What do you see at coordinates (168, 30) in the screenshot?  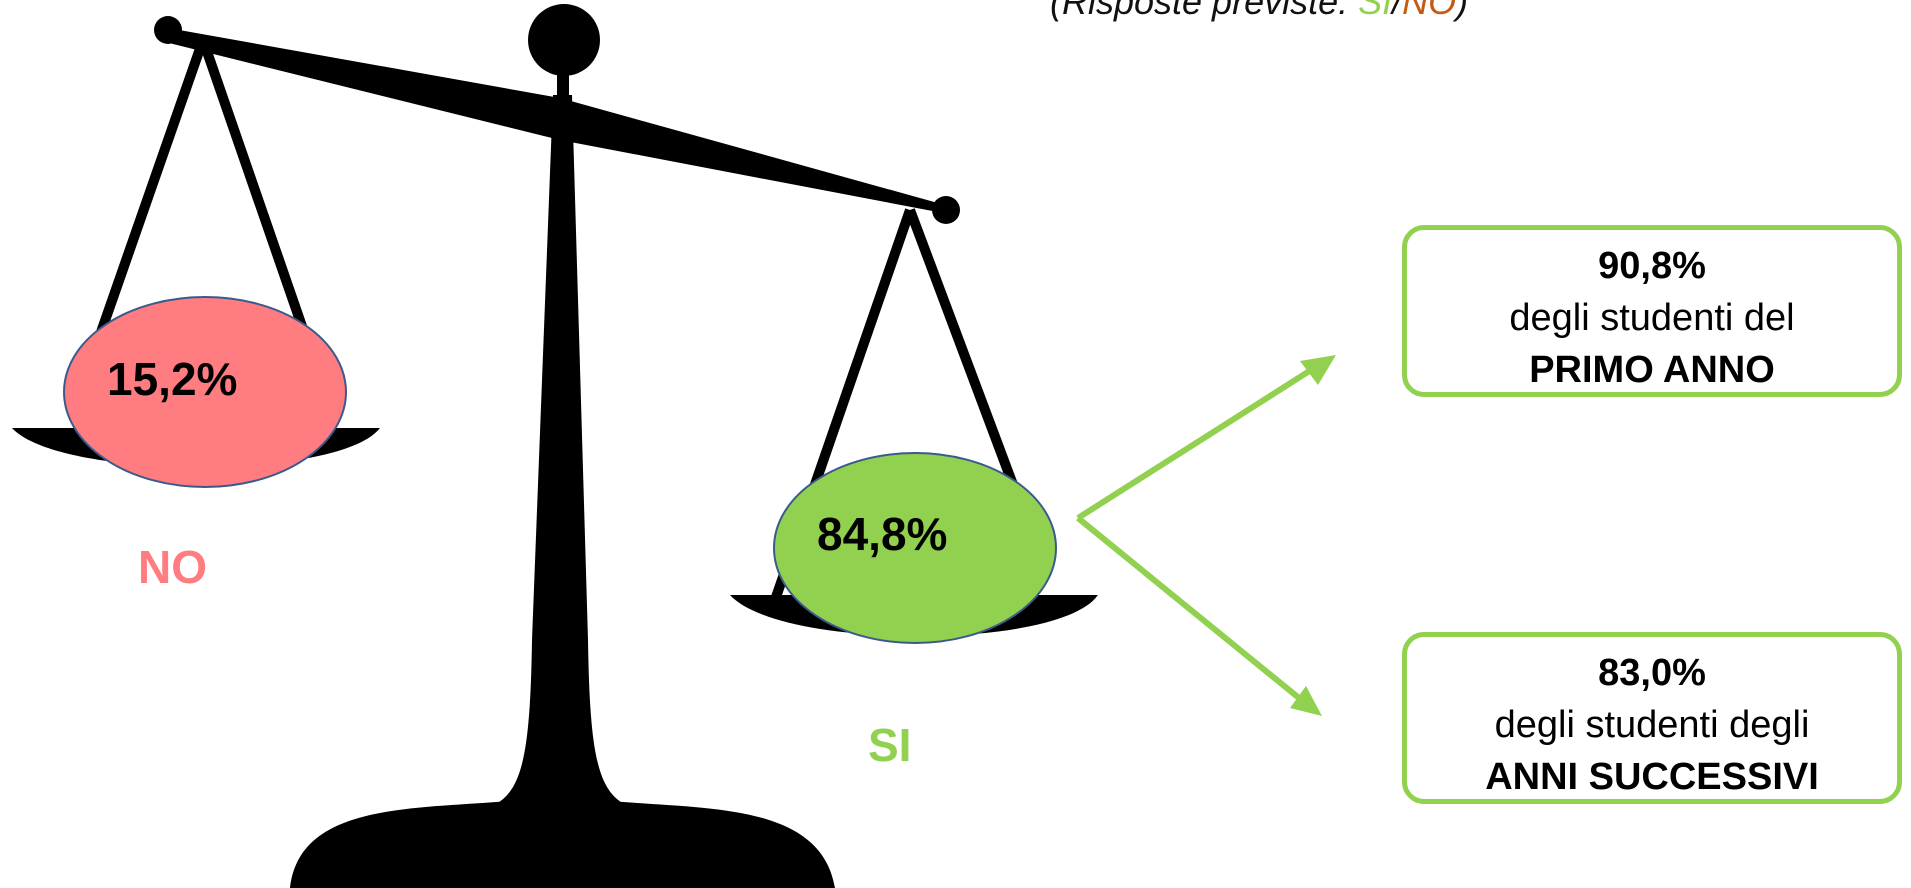 I see `beam-end-left` at bounding box center [168, 30].